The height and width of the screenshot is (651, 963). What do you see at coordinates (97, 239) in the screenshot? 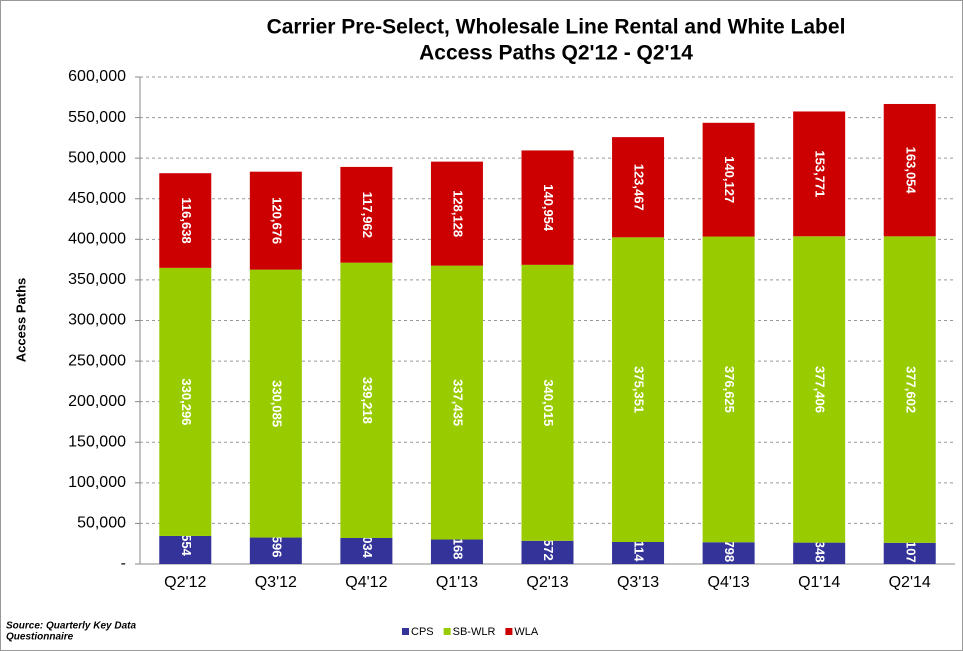
I see `y-tick-label: 400,000` at bounding box center [97, 239].